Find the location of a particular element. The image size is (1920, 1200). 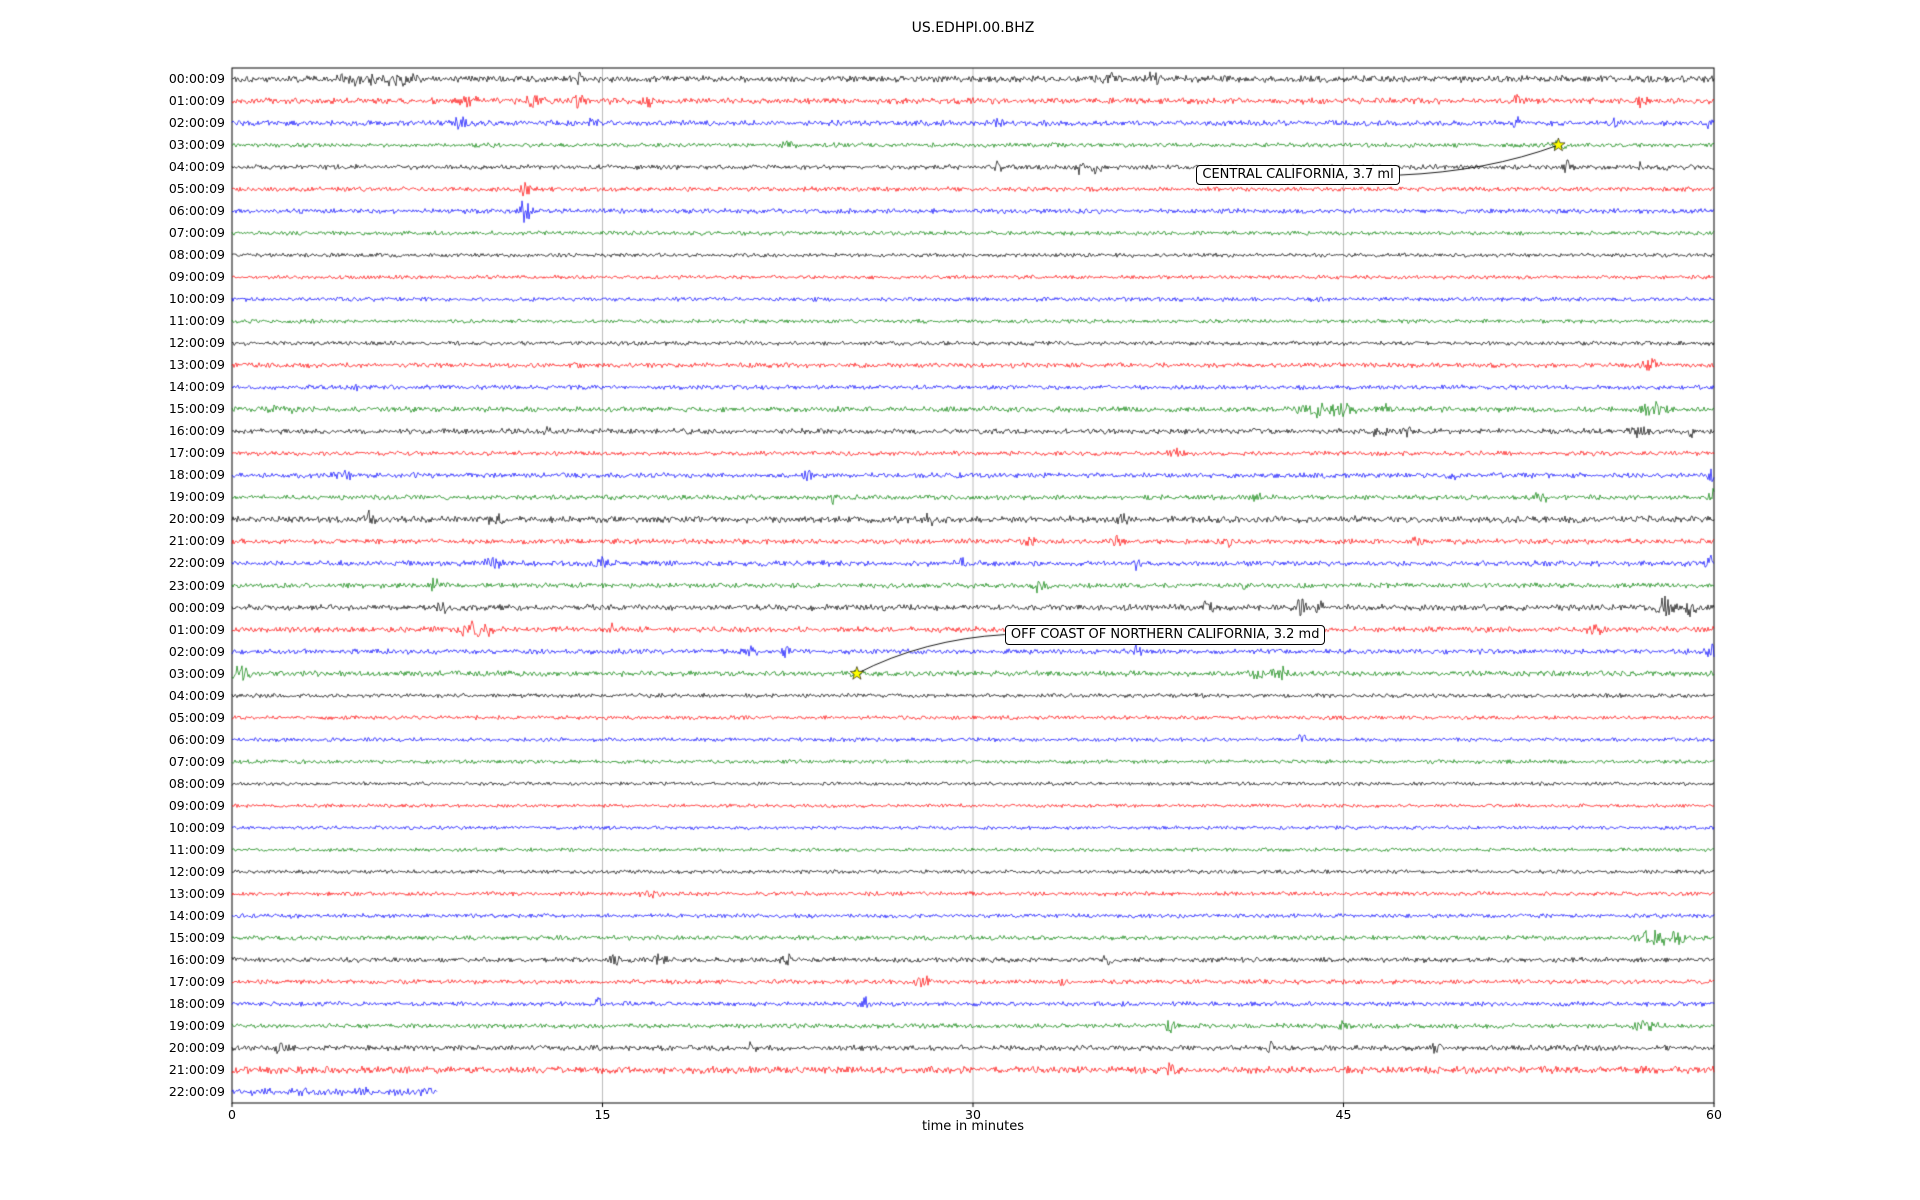

x-tick-label: 15 is located at coordinates (602, 1114).